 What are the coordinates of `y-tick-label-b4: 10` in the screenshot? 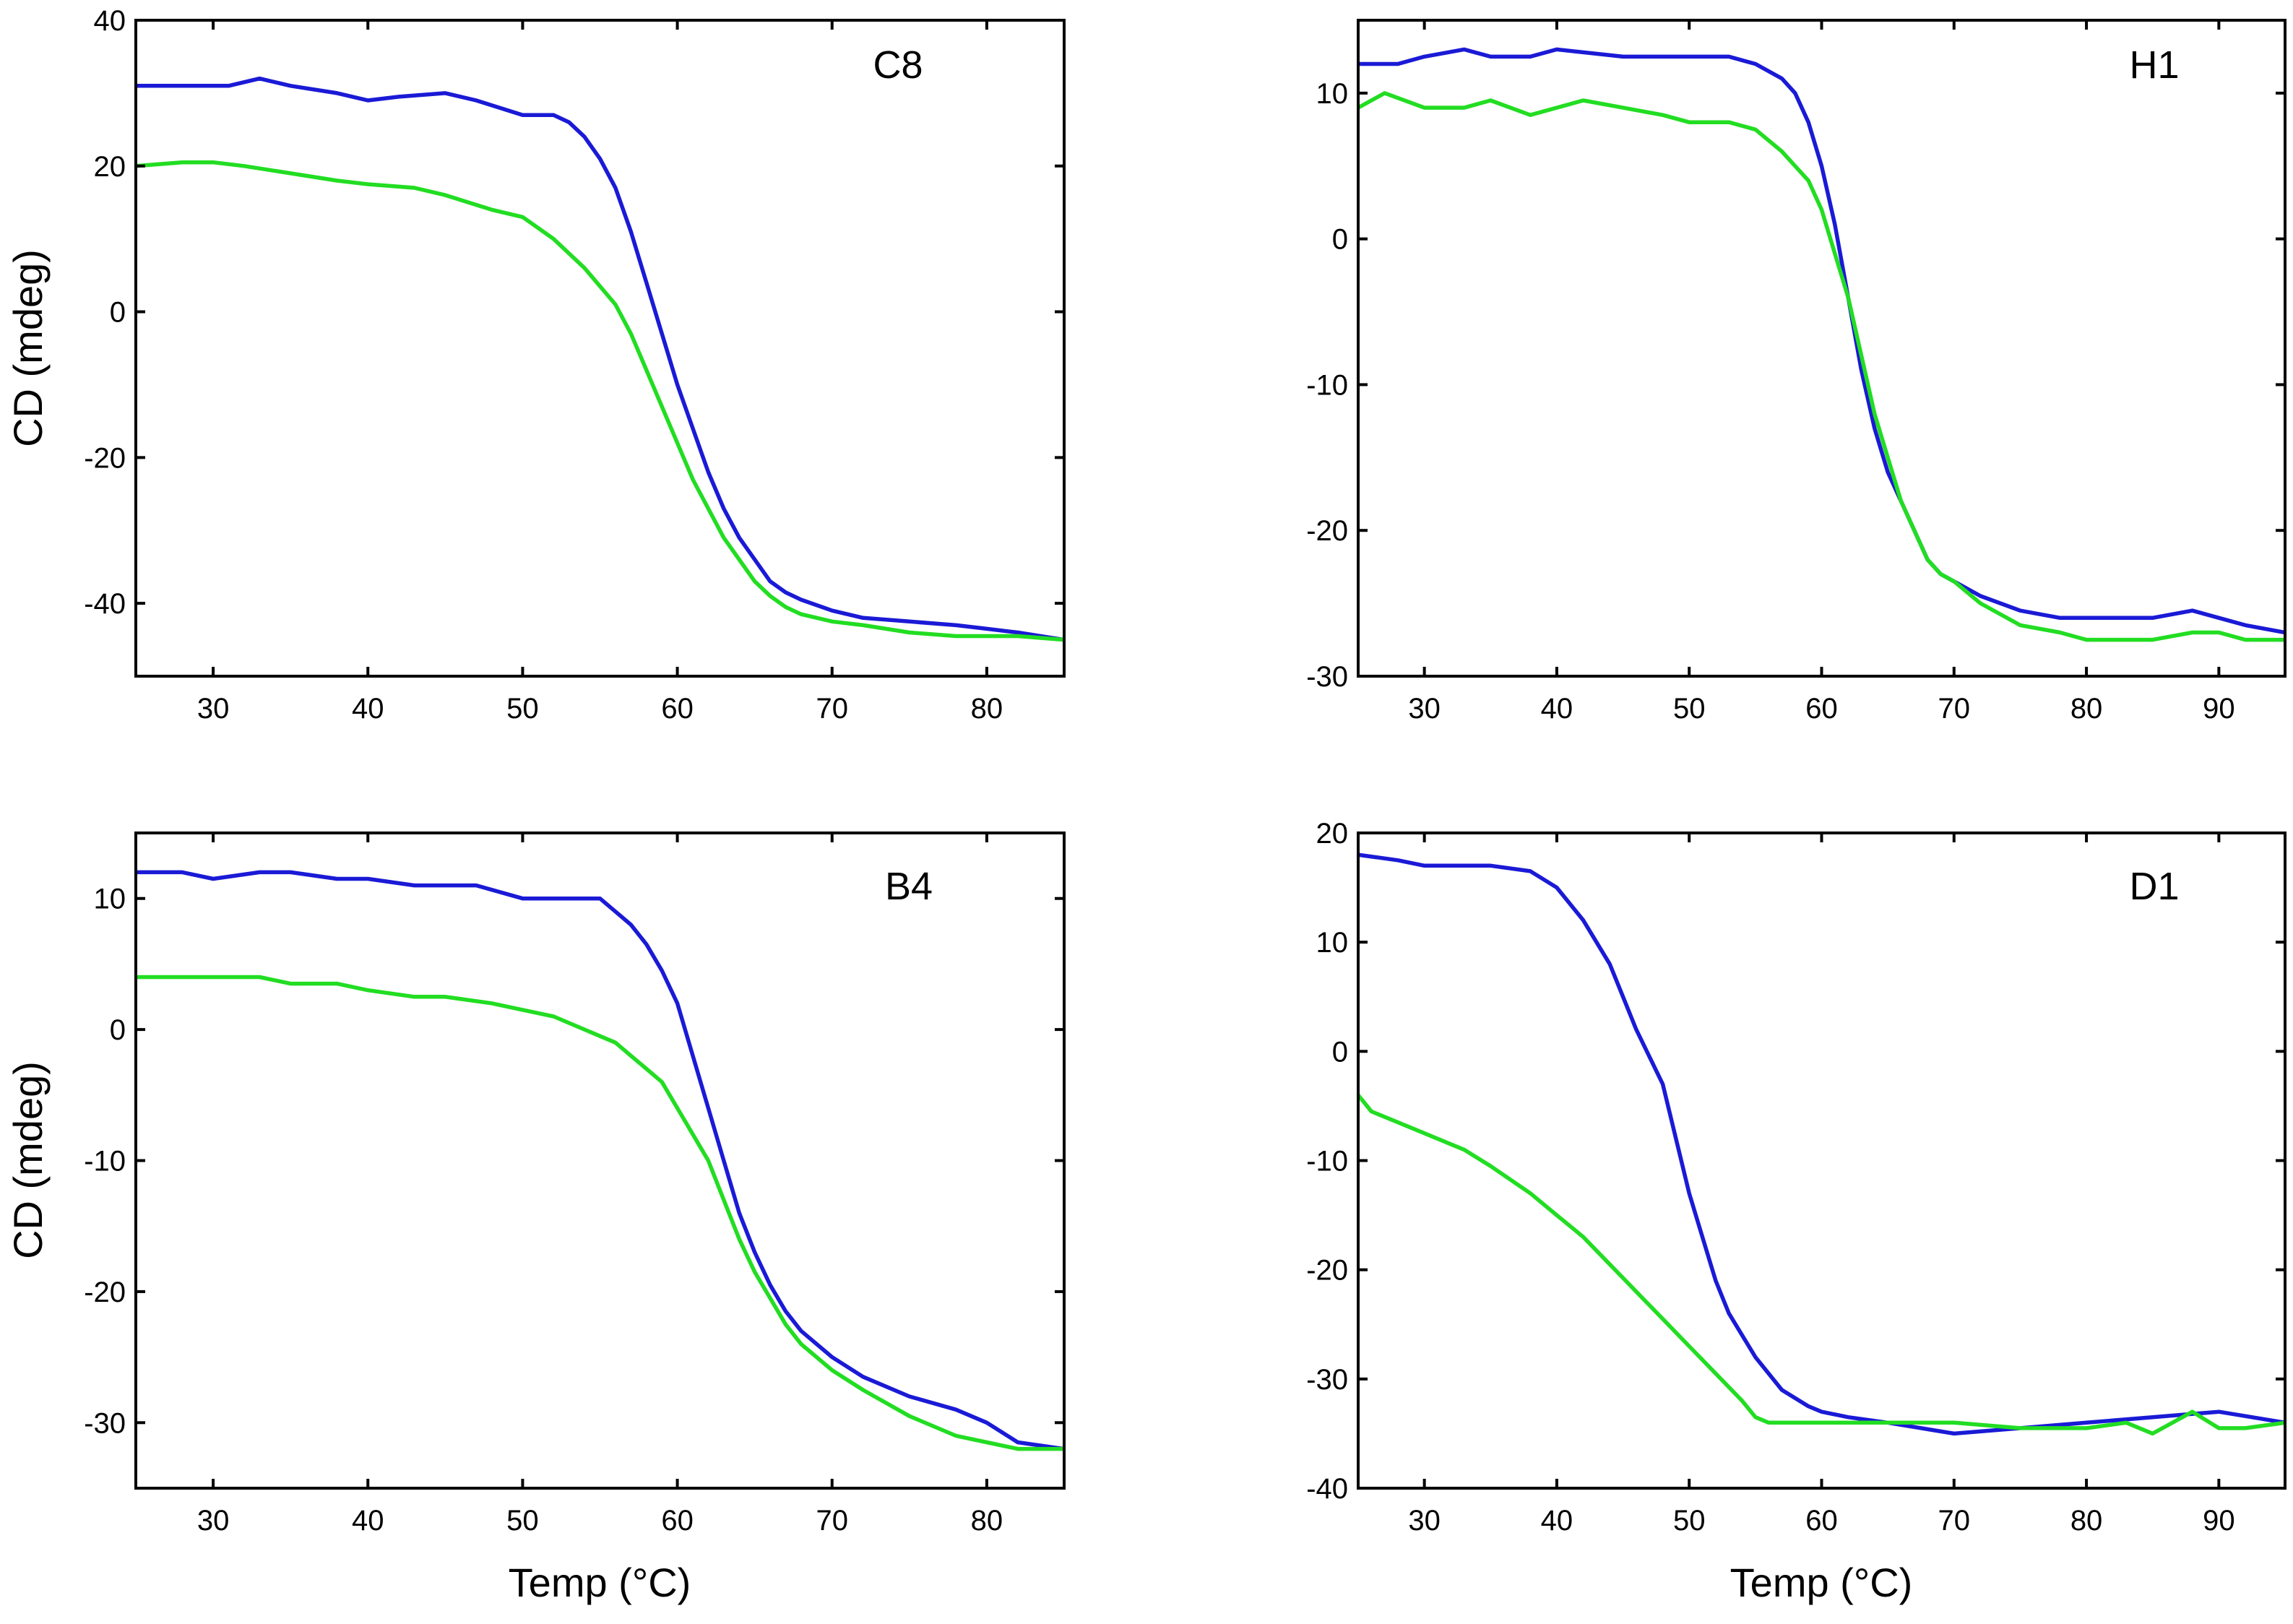 It's located at (110, 899).